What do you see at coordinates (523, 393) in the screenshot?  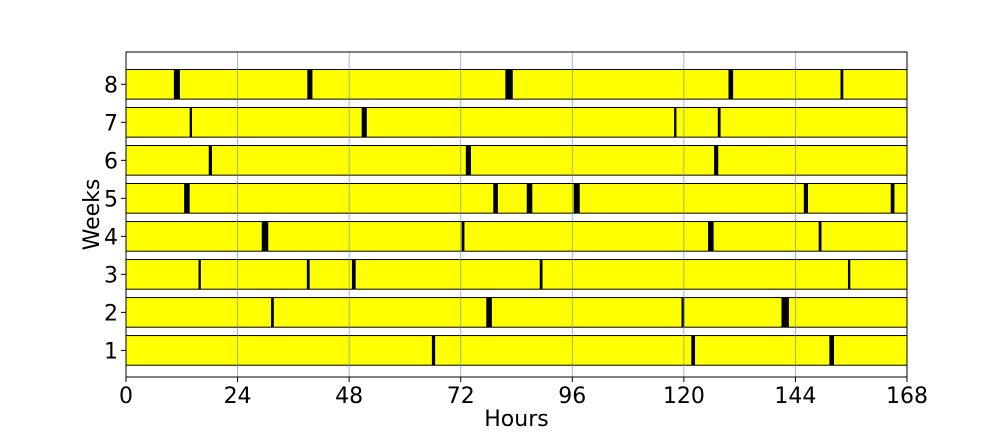 I see `x-axis-ticks: 0 24 48 72 96 120 144 168` at bounding box center [523, 393].